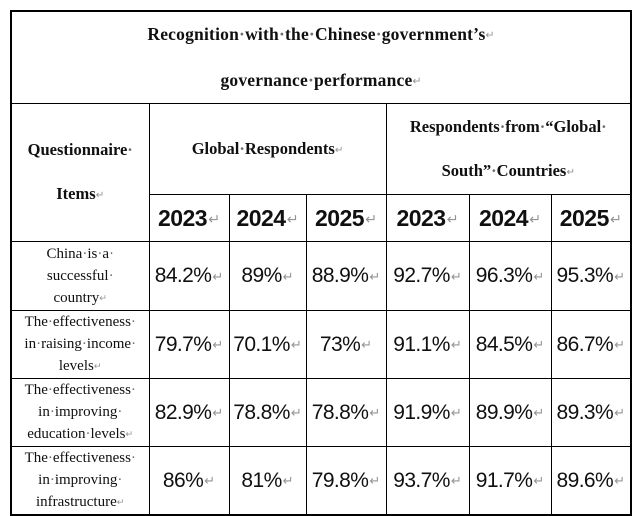 Image resolution: width=640 pixels, height=516 pixels. Describe the element at coordinates (189, 218) in the screenshot. I see `year-header-global-2023: 2023↵` at that location.